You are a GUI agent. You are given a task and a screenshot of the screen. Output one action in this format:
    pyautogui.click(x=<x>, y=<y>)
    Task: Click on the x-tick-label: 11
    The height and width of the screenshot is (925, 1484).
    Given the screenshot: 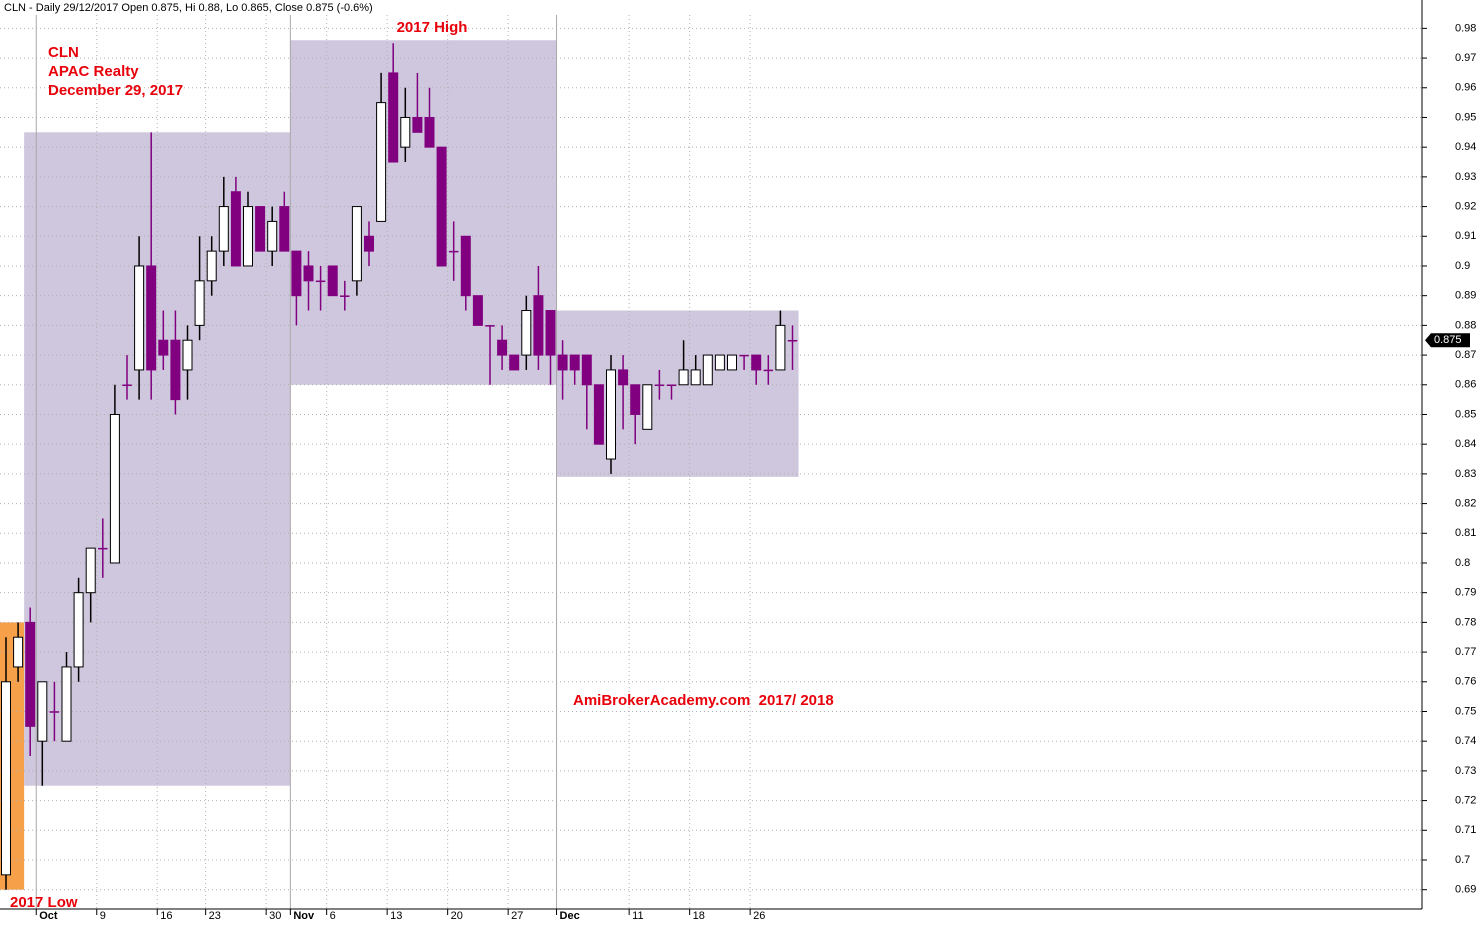 What is the action you would take?
    pyautogui.click(x=637, y=916)
    